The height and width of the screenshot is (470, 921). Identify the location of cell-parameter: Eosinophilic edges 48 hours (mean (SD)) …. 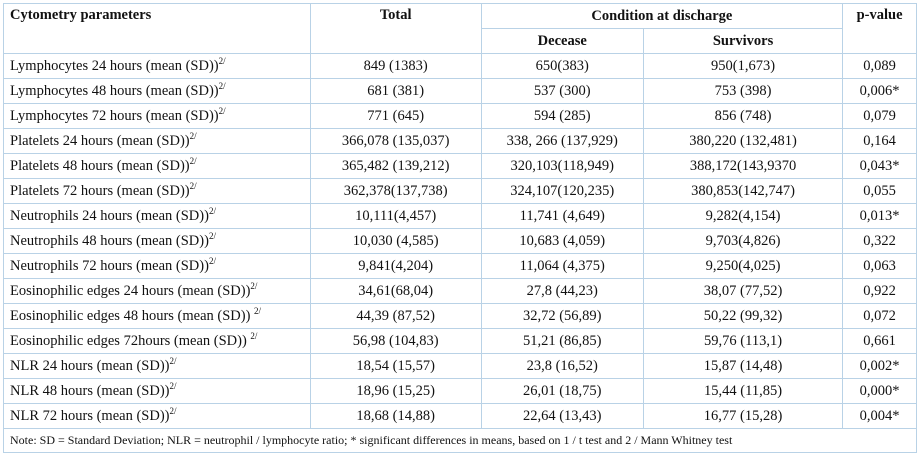
(157, 316).